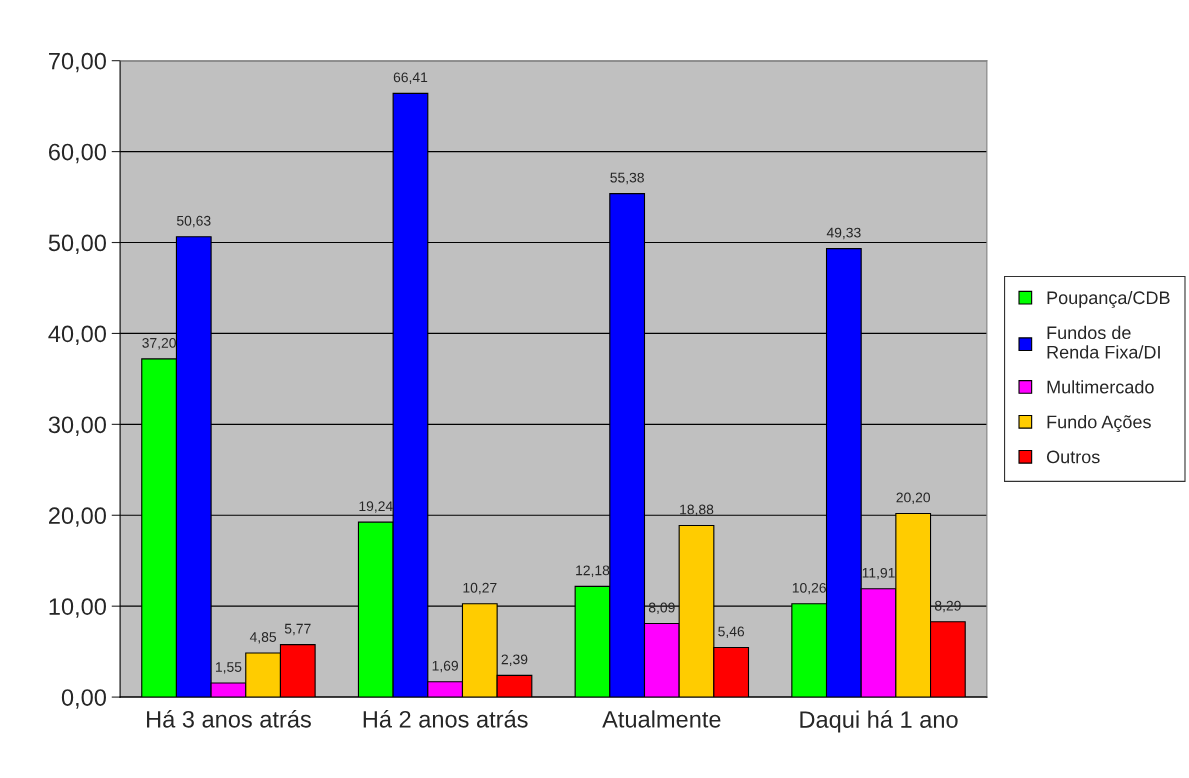  I want to click on legend-label: Fundos de Renda Fixa/DI, so click(1103, 342).